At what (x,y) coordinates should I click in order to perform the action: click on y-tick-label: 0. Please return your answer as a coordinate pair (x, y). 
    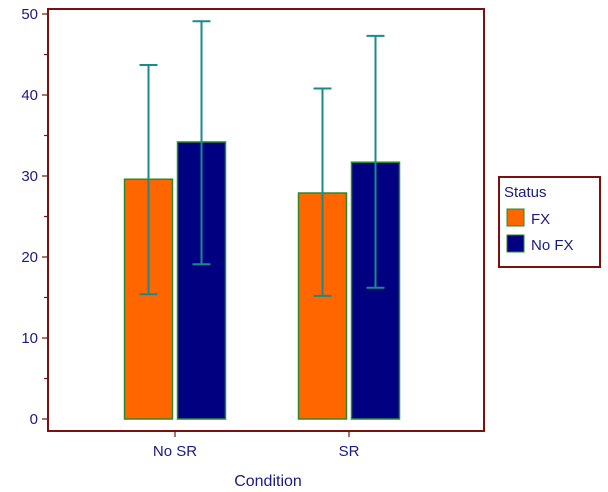
    Looking at the image, I should click on (34, 419).